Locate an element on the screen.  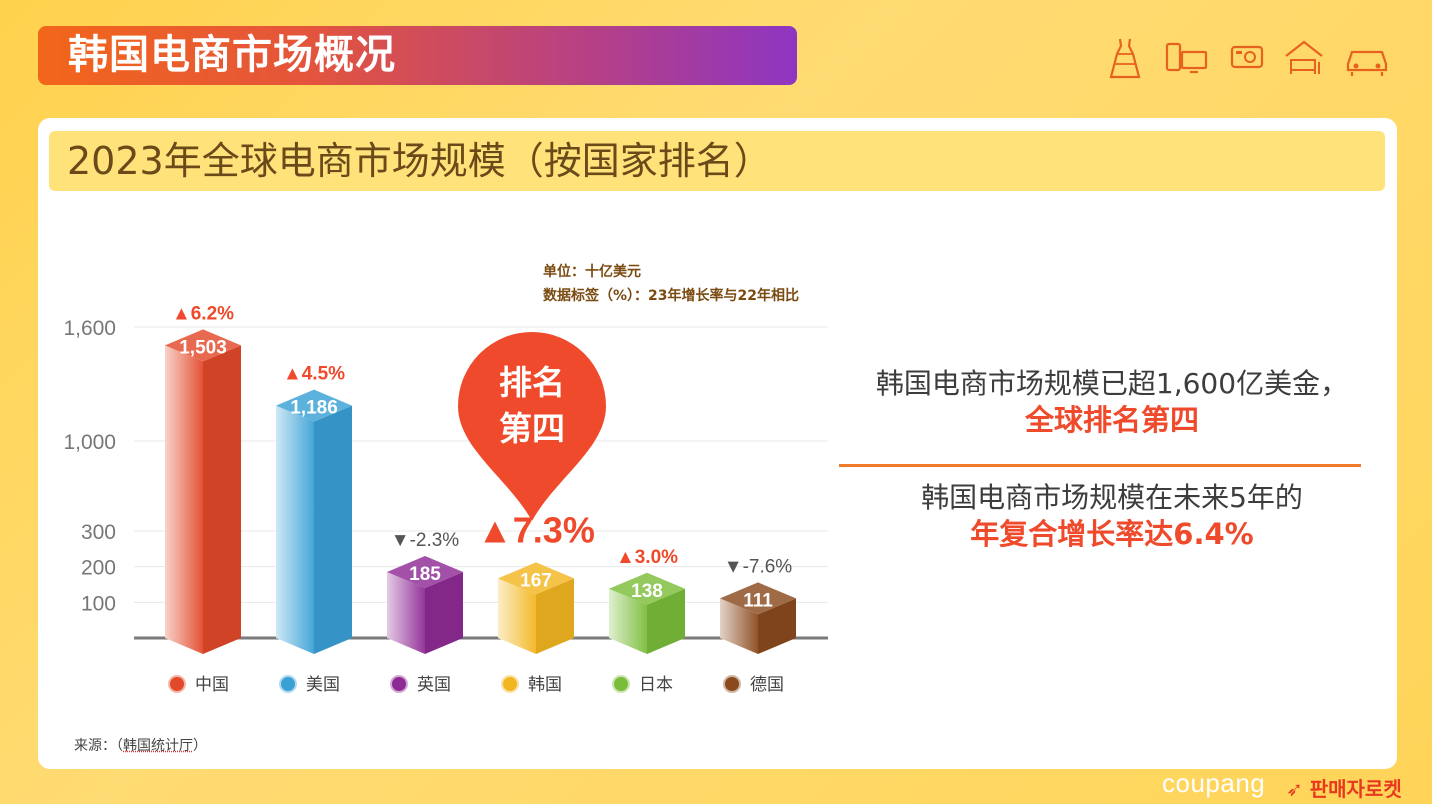
bar: 138 ▲3.0% is located at coordinates (647, 600).